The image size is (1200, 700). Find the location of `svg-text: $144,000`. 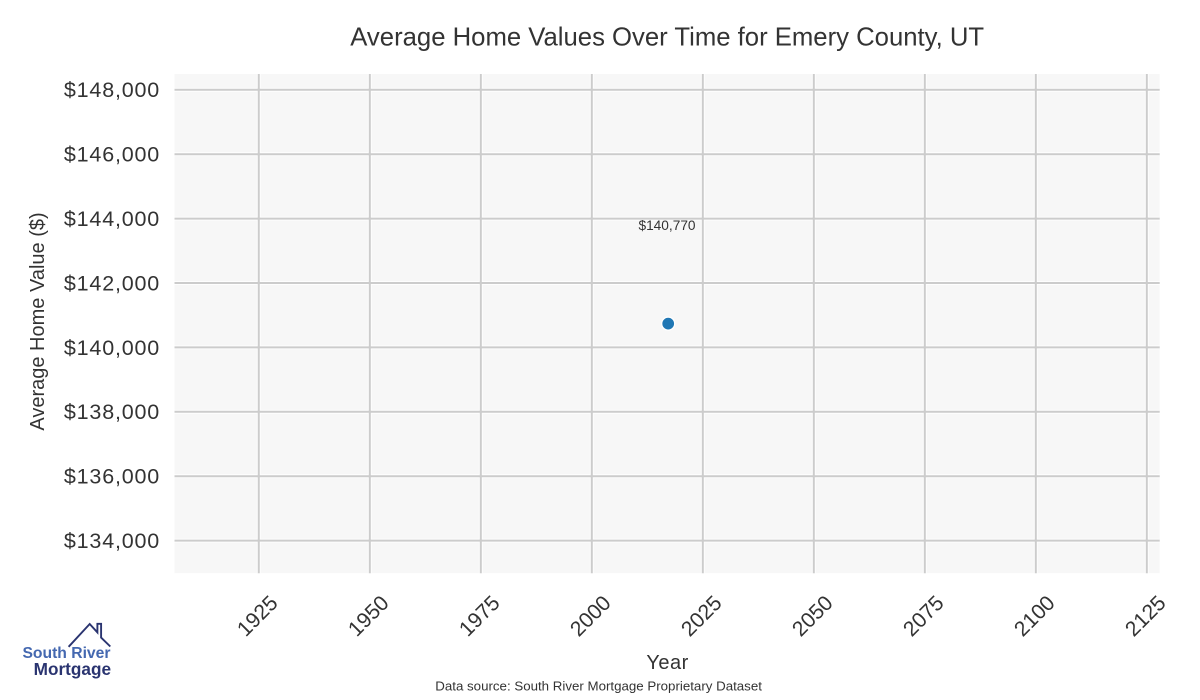

svg-text: $144,000 is located at coordinates (112, 219).